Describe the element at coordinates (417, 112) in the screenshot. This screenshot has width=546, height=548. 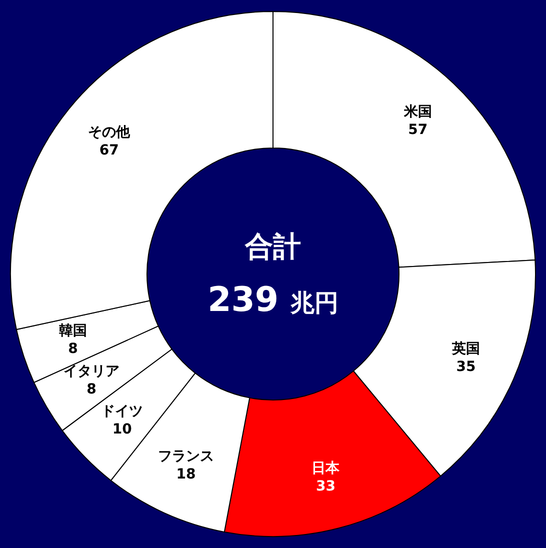
I see `slice-label: 米国` at that location.